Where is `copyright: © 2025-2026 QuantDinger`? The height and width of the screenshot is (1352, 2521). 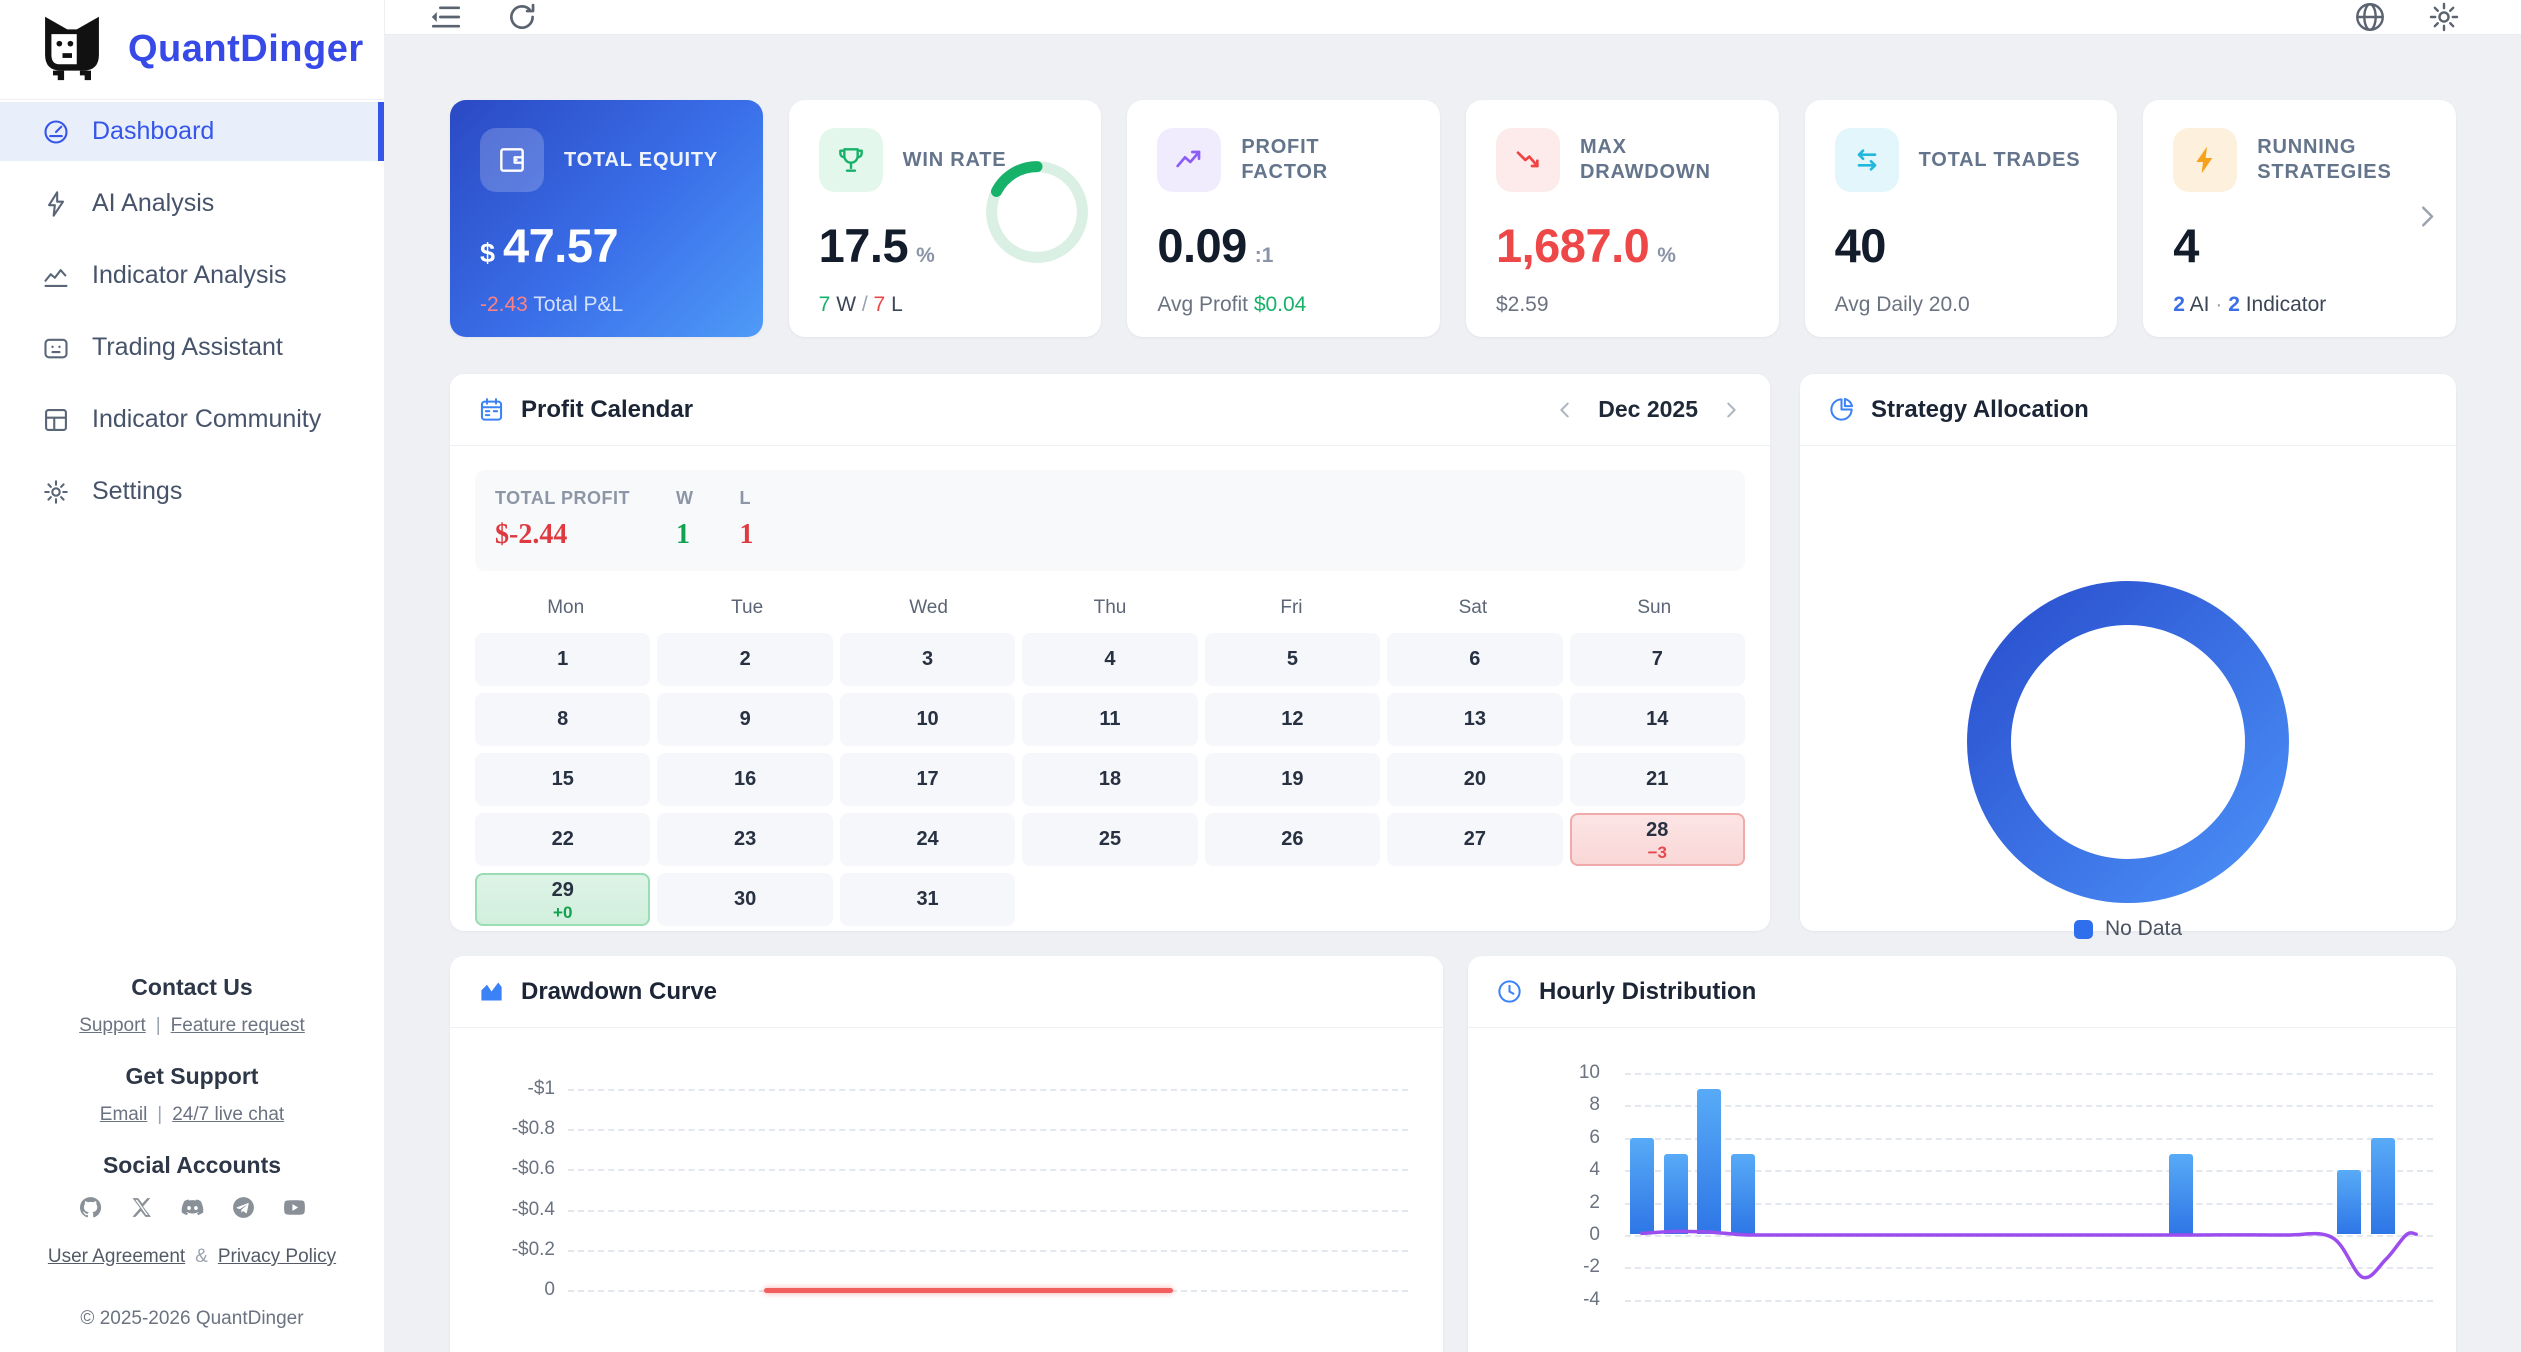
copyright: © 2025-2026 QuantDinger is located at coordinates (192, 1318).